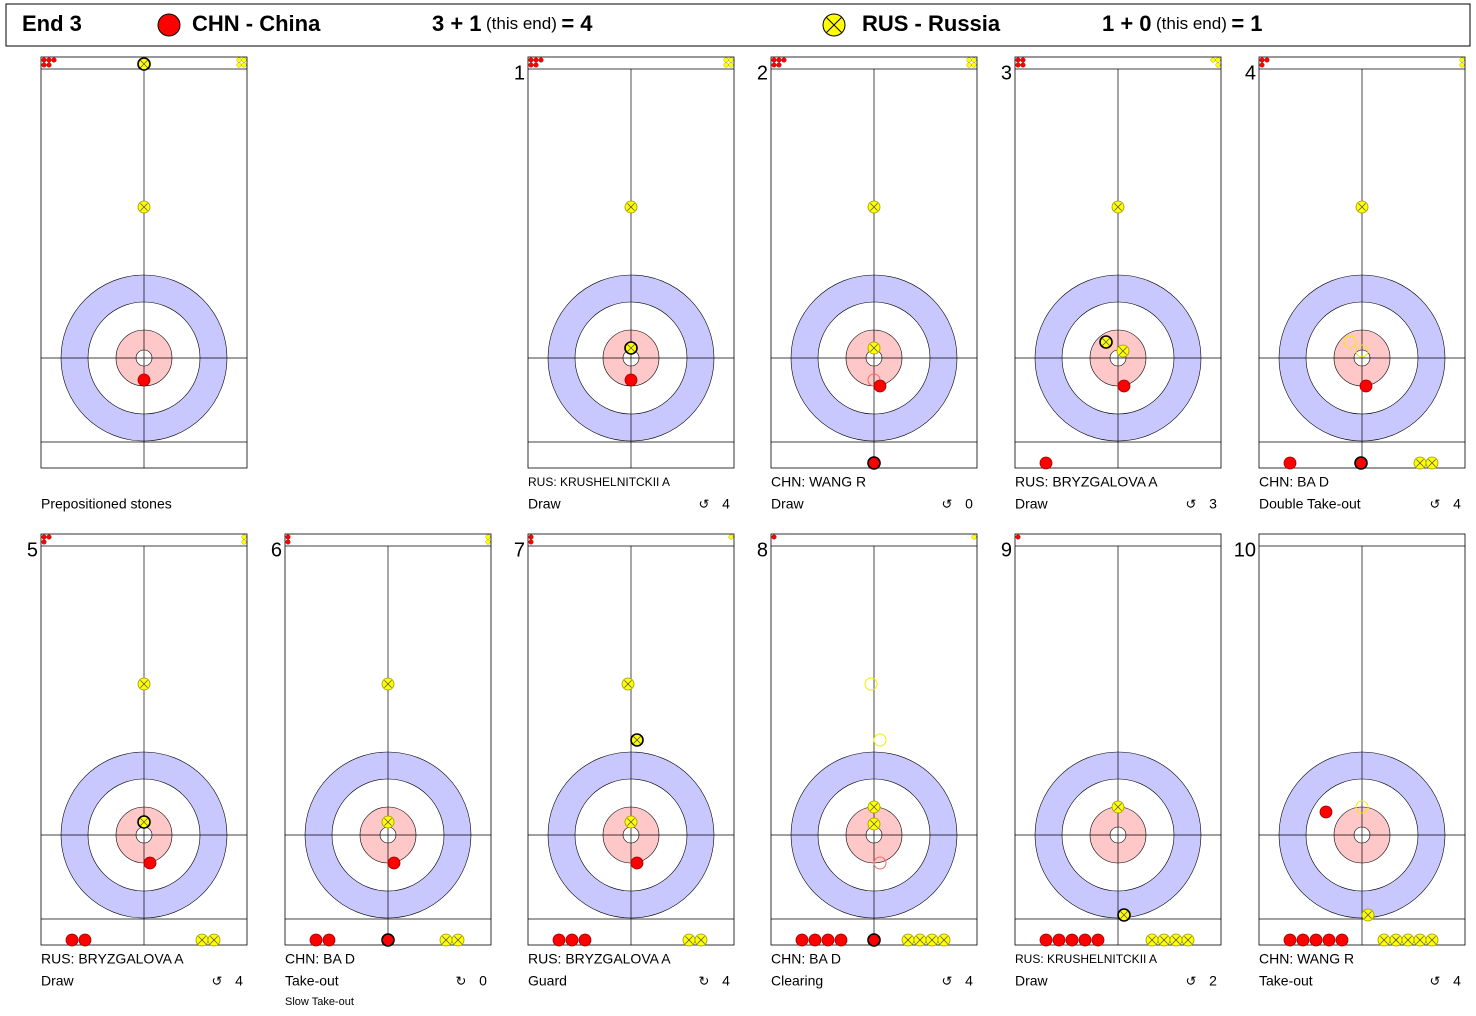 Image resolution: width=1476 pixels, height=1016 pixels. Describe the element at coordinates (969, 504) in the screenshot. I see `shot-score: 0` at that location.